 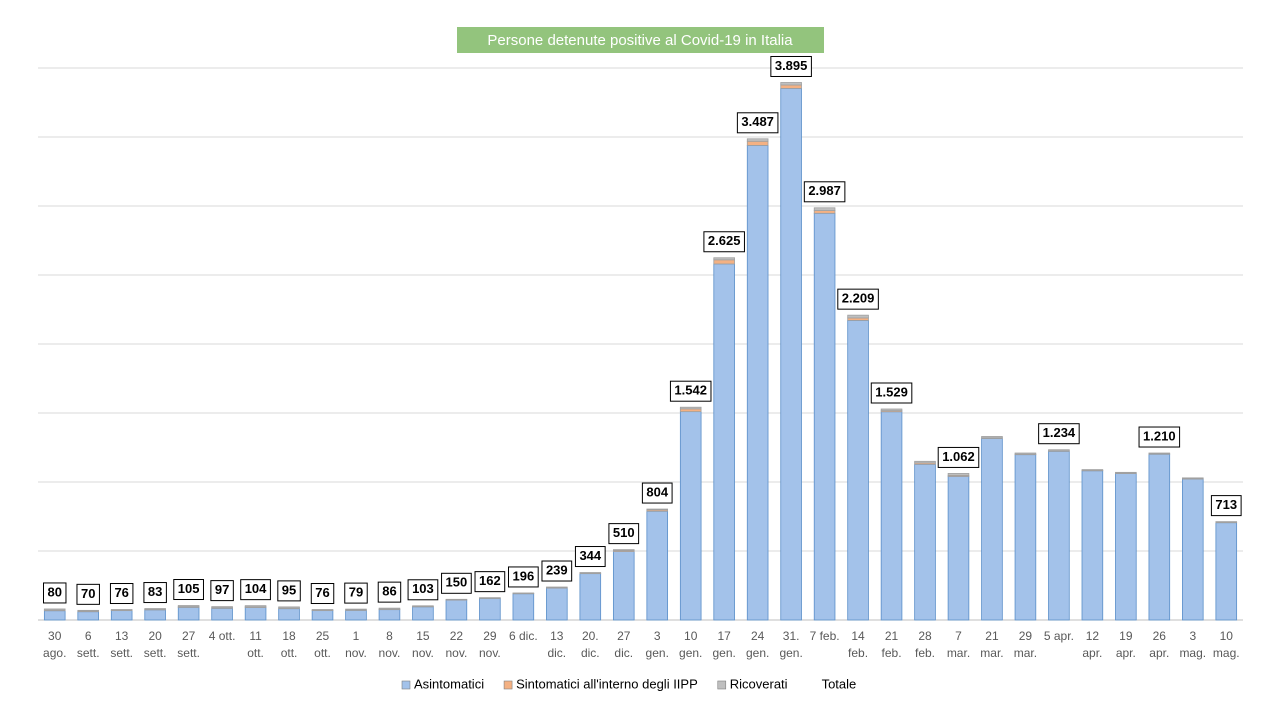 I want to click on x-tick-label: 20. dic., so click(x=590, y=644).